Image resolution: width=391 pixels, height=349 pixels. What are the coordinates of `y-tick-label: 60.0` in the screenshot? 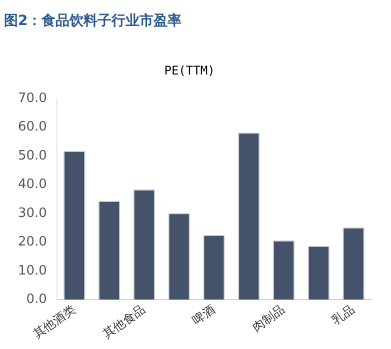 It's located at (32, 127).